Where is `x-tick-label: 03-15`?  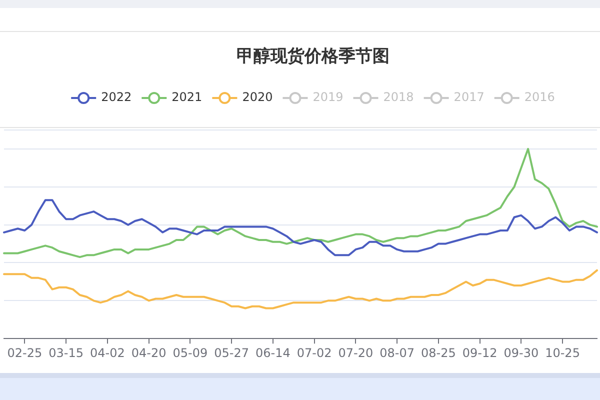 x-tick-label: 03-15 is located at coordinates (66, 353).